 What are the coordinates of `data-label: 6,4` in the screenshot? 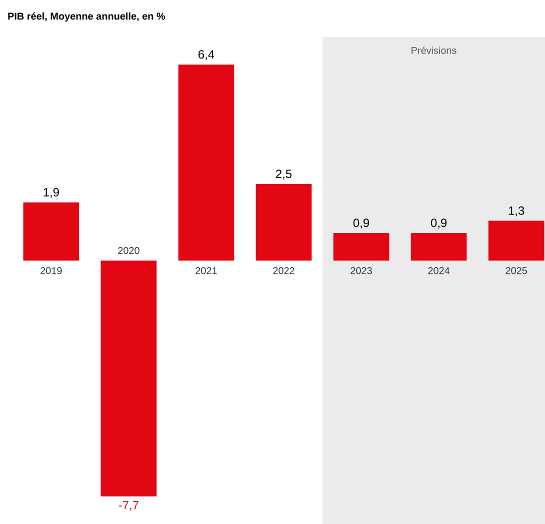 It's located at (206, 55).